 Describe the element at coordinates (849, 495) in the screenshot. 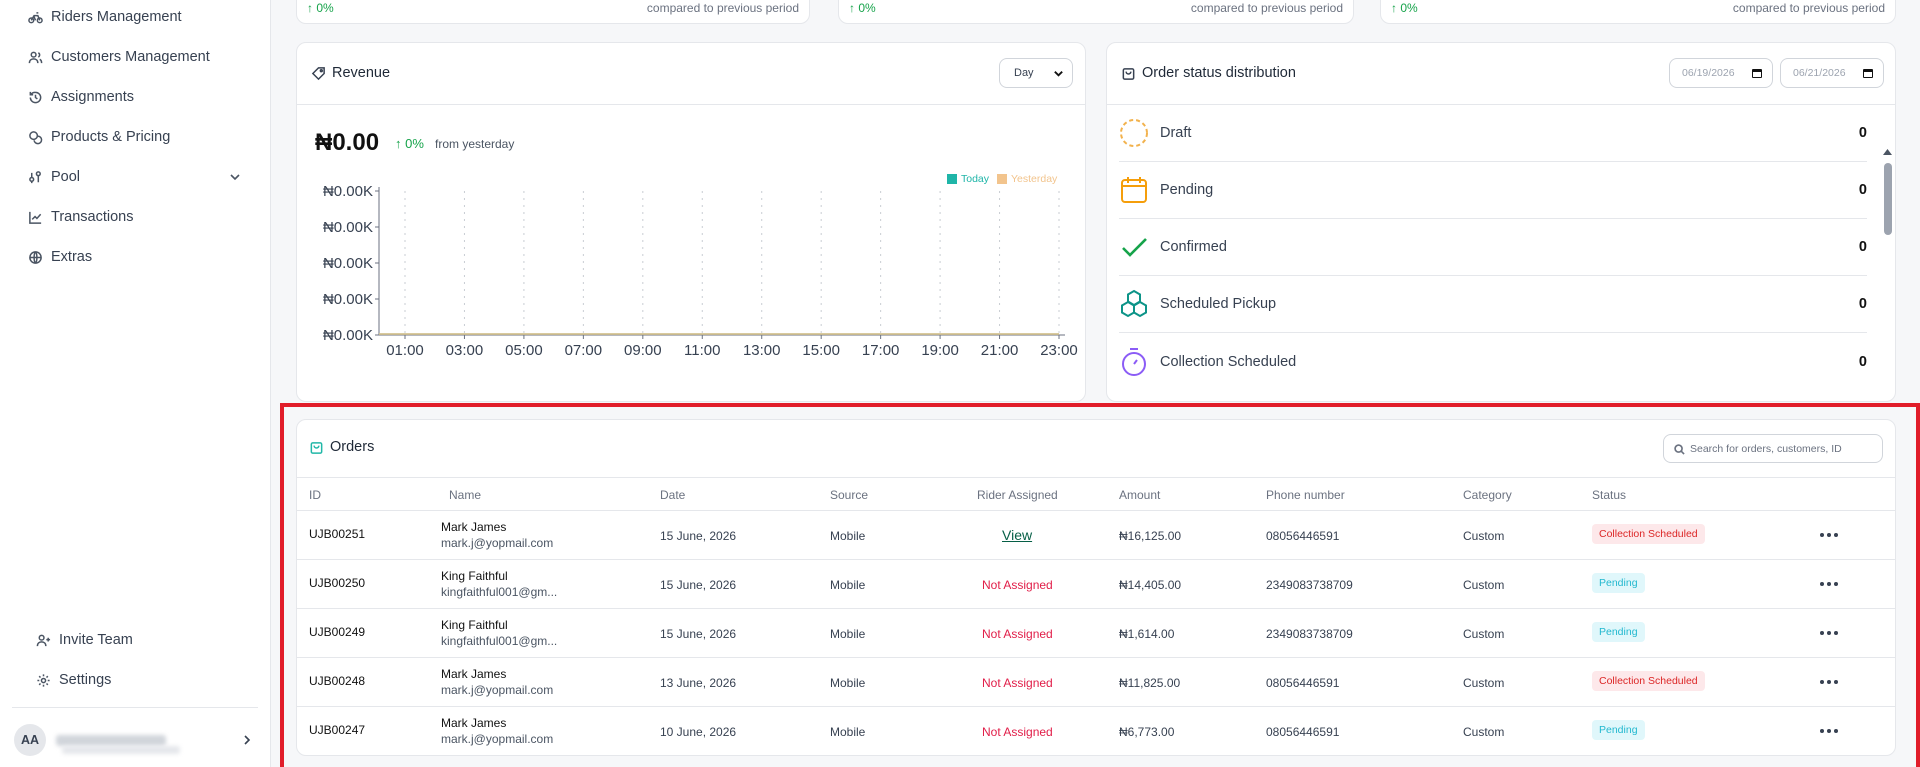

I see `column-header-source: Source` at that location.